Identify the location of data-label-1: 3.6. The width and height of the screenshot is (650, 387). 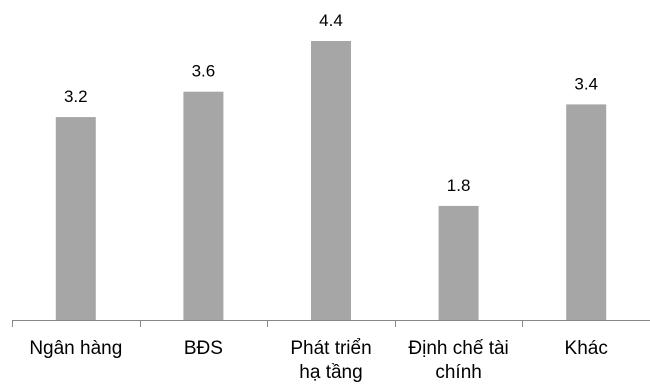
(204, 71).